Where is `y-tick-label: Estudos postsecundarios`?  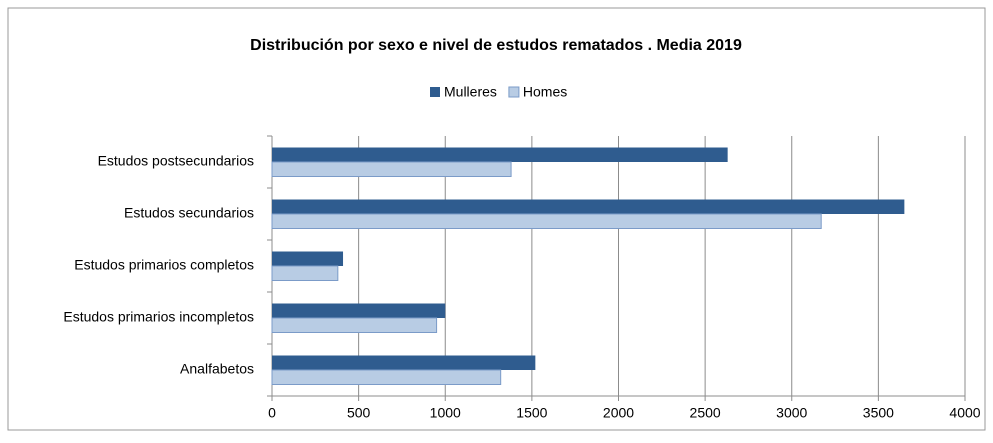
y-tick-label: Estudos postsecundarios is located at coordinates (176, 161).